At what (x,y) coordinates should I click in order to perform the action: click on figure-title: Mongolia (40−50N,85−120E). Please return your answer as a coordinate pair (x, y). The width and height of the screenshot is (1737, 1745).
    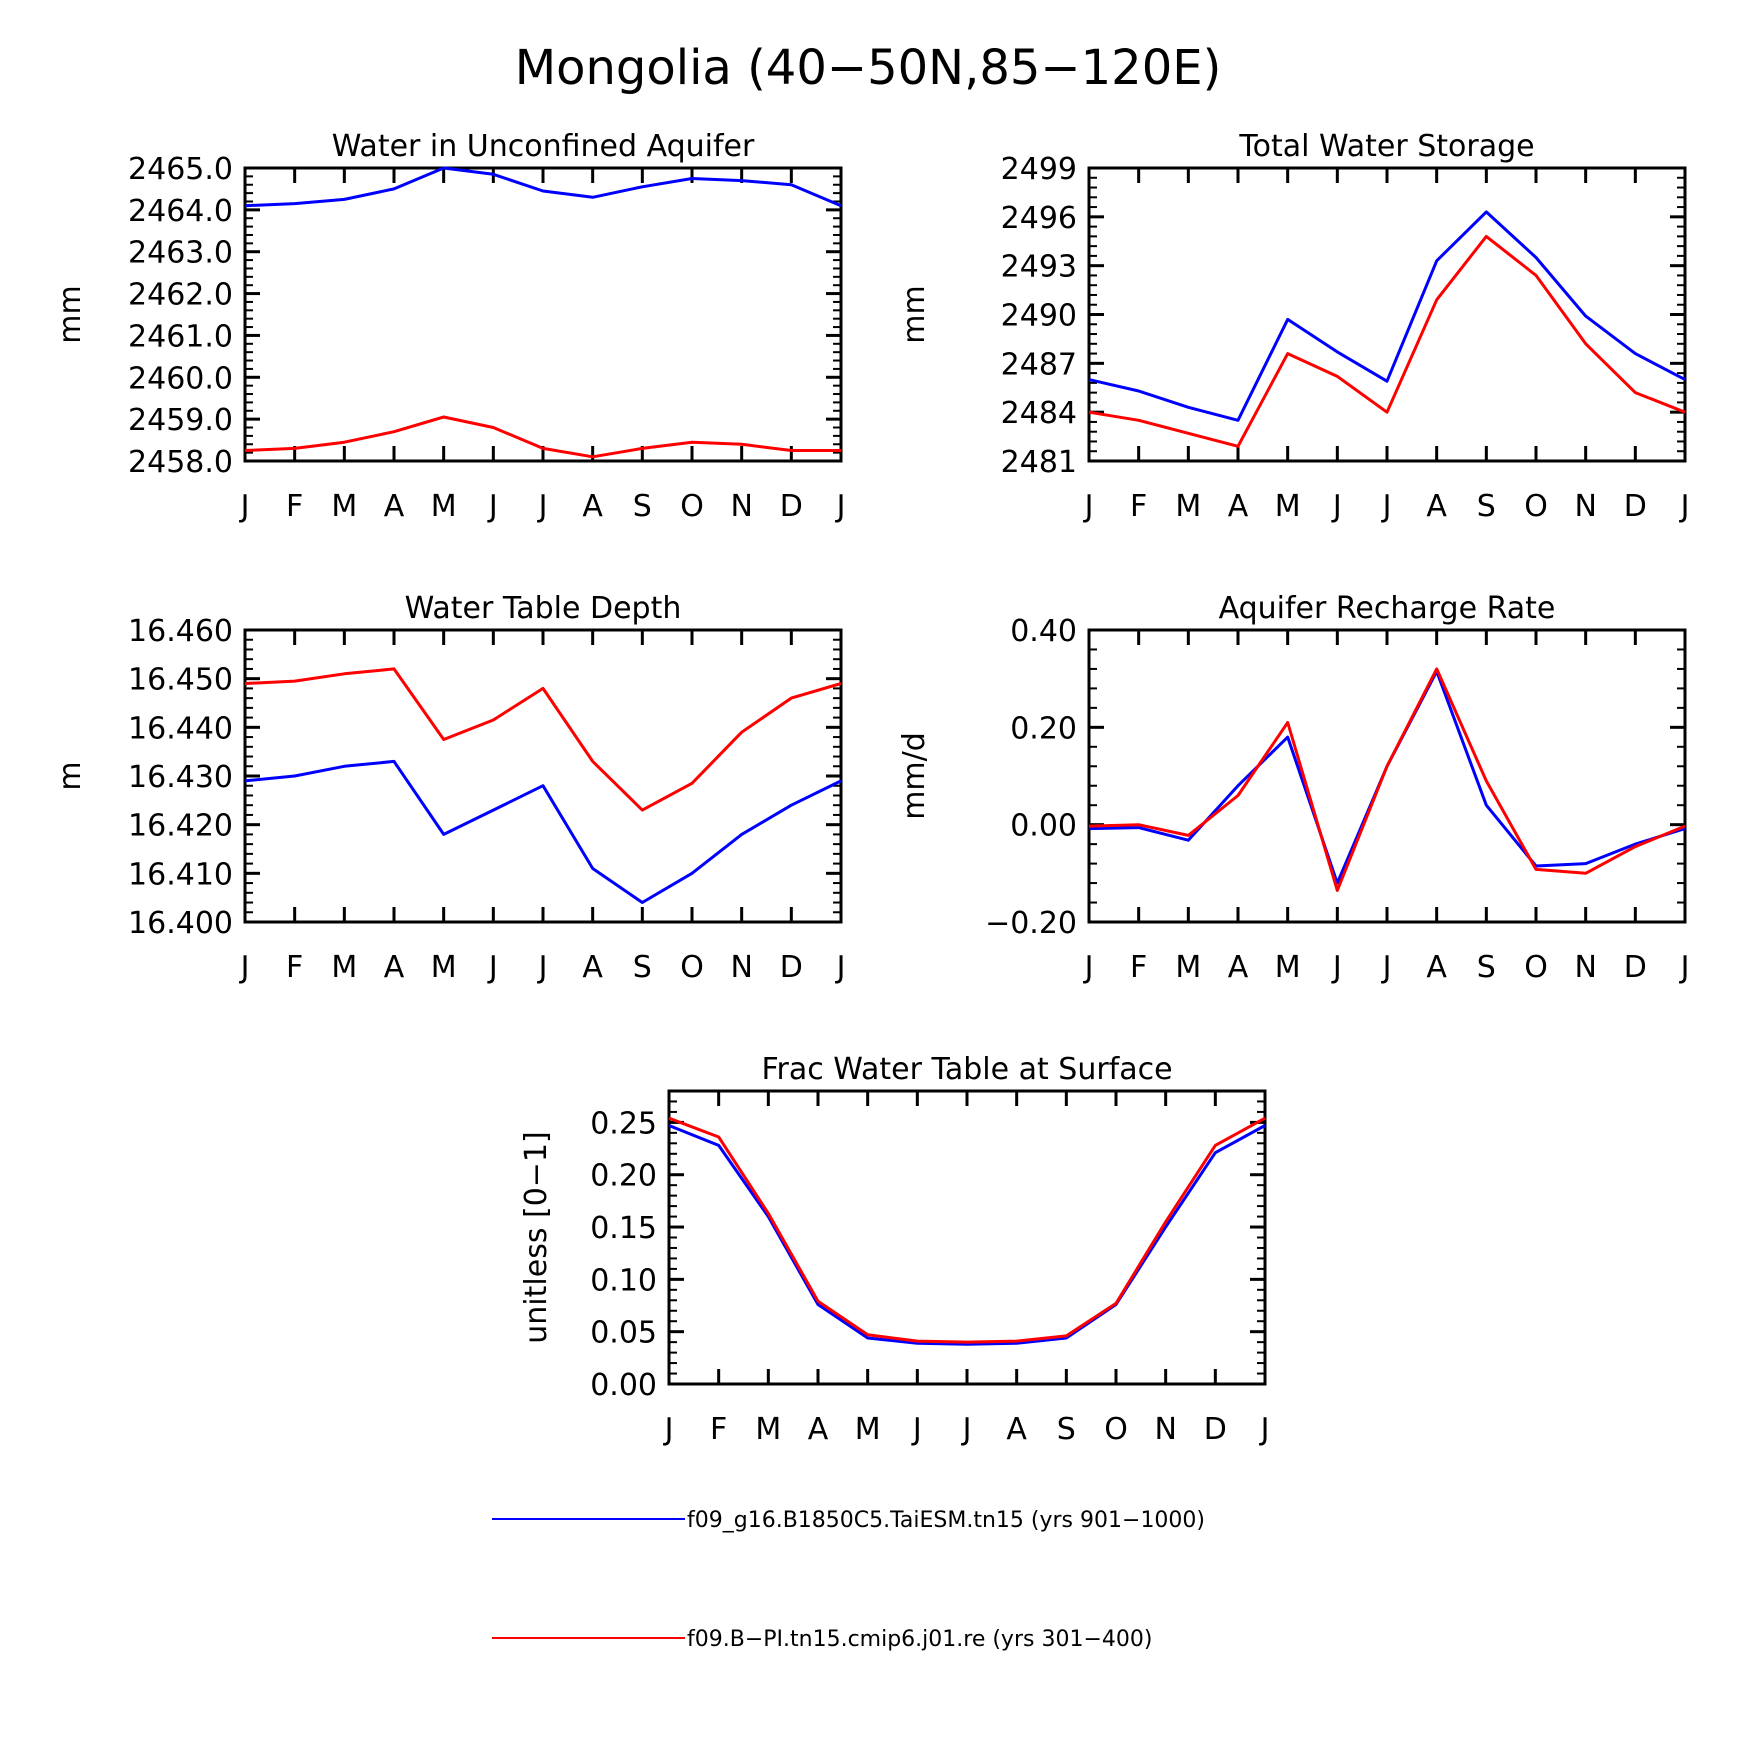
    Looking at the image, I should click on (868, 68).